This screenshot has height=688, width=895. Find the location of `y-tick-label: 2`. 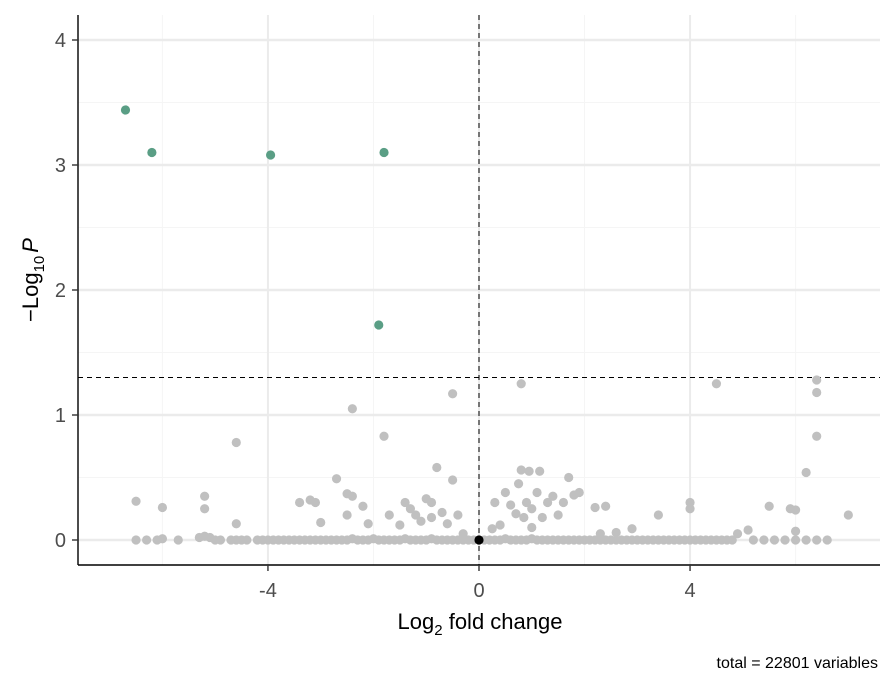

y-tick-label: 2 is located at coordinates (60, 291).